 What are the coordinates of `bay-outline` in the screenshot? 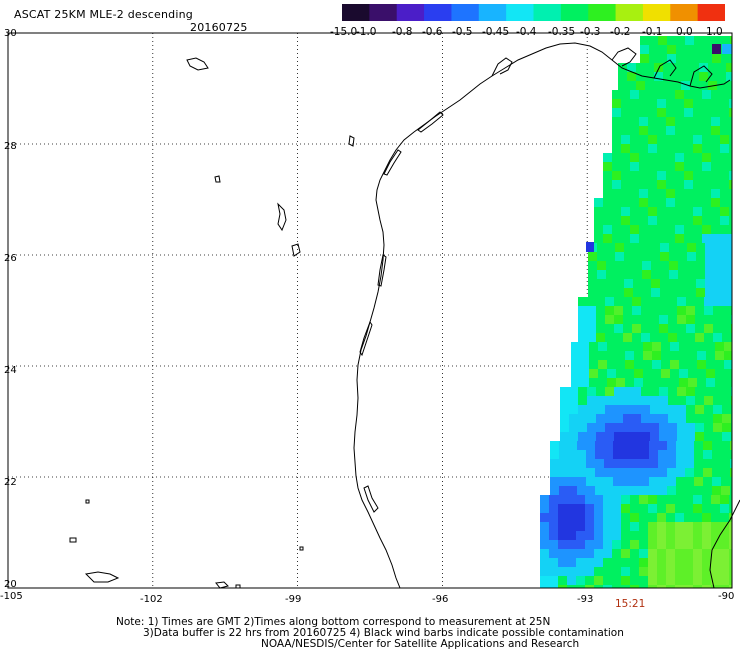 It's located at (502, 67).